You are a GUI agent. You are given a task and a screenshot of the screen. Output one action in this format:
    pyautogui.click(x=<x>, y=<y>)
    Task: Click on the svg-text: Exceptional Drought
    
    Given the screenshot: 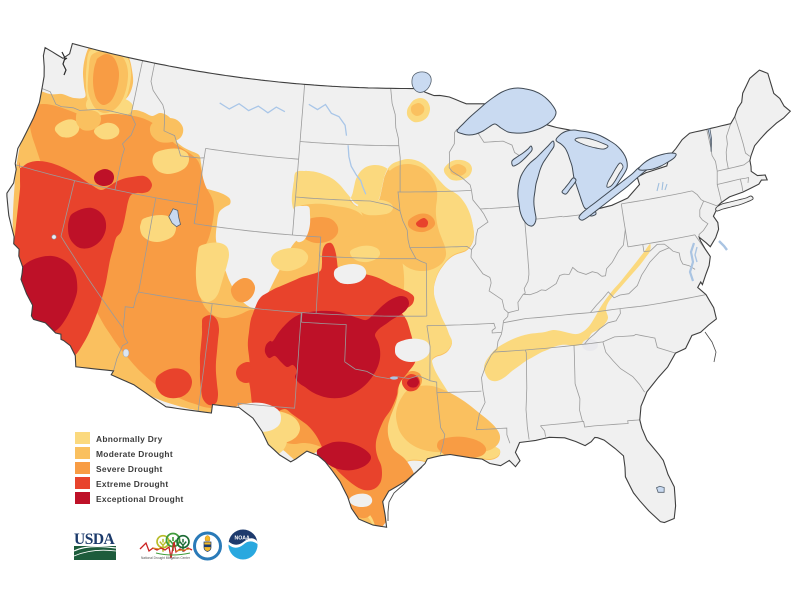 What is the action you would take?
    pyautogui.click(x=140, y=499)
    